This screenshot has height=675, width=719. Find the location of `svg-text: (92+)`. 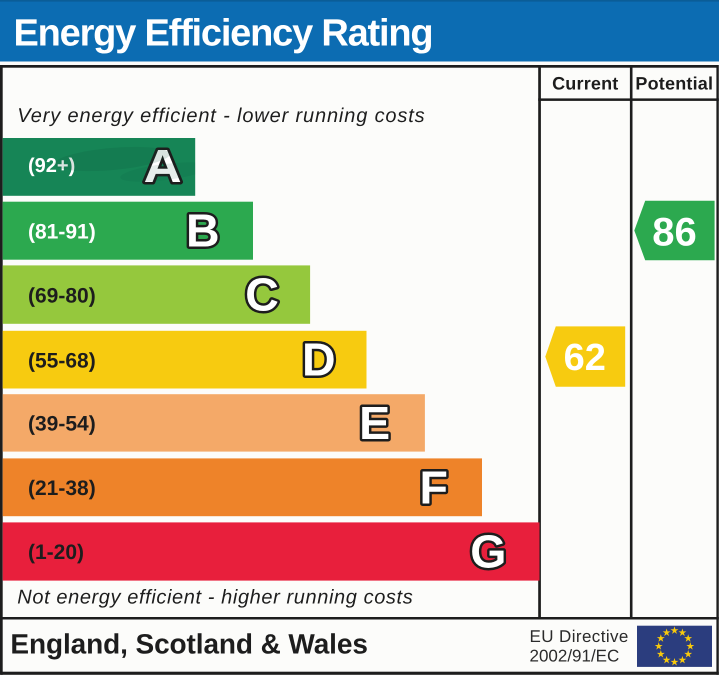

svg-text: (92+) is located at coordinates (51, 166).